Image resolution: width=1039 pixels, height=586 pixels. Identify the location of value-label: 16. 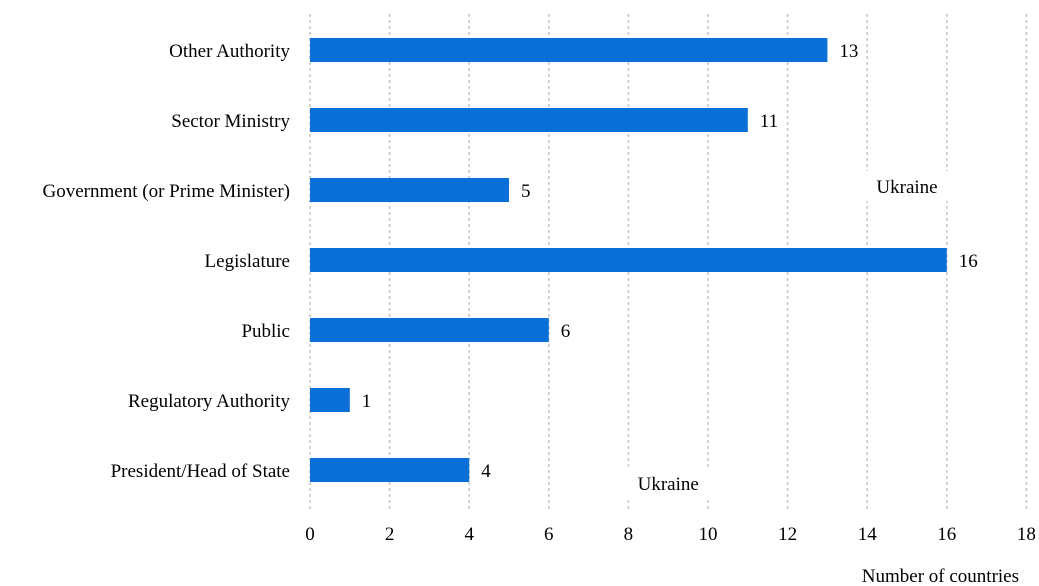
(968, 261).